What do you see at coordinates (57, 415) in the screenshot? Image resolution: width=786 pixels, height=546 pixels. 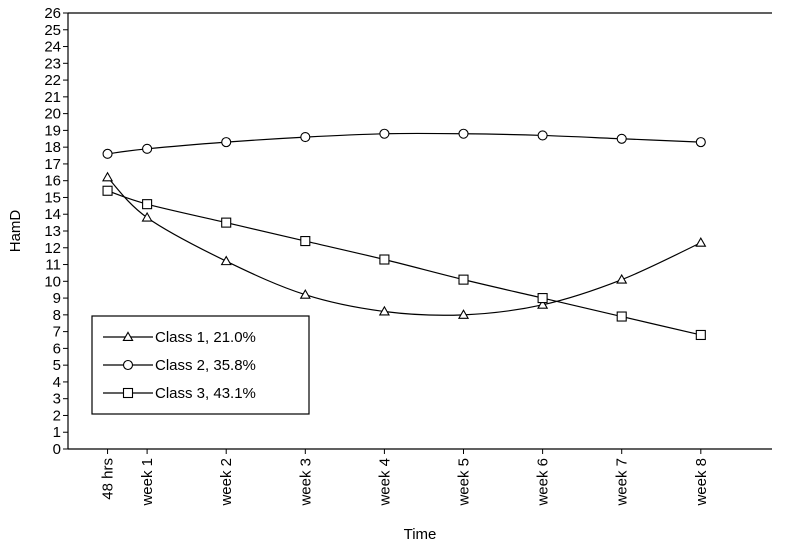 I see `y-tick-label: 2` at bounding box center [57, 415].